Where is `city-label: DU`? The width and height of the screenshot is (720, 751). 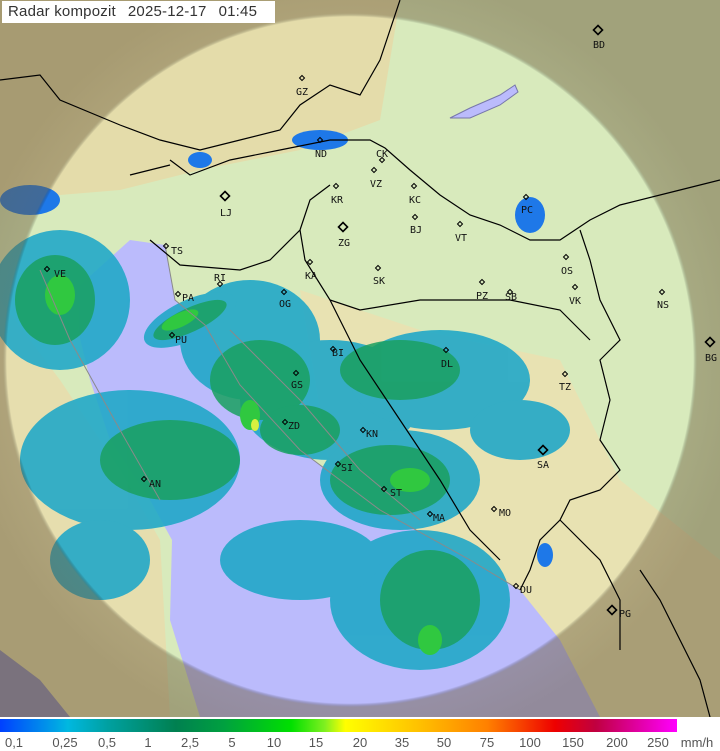
city-label: DU is located at coordinates (526, 590).